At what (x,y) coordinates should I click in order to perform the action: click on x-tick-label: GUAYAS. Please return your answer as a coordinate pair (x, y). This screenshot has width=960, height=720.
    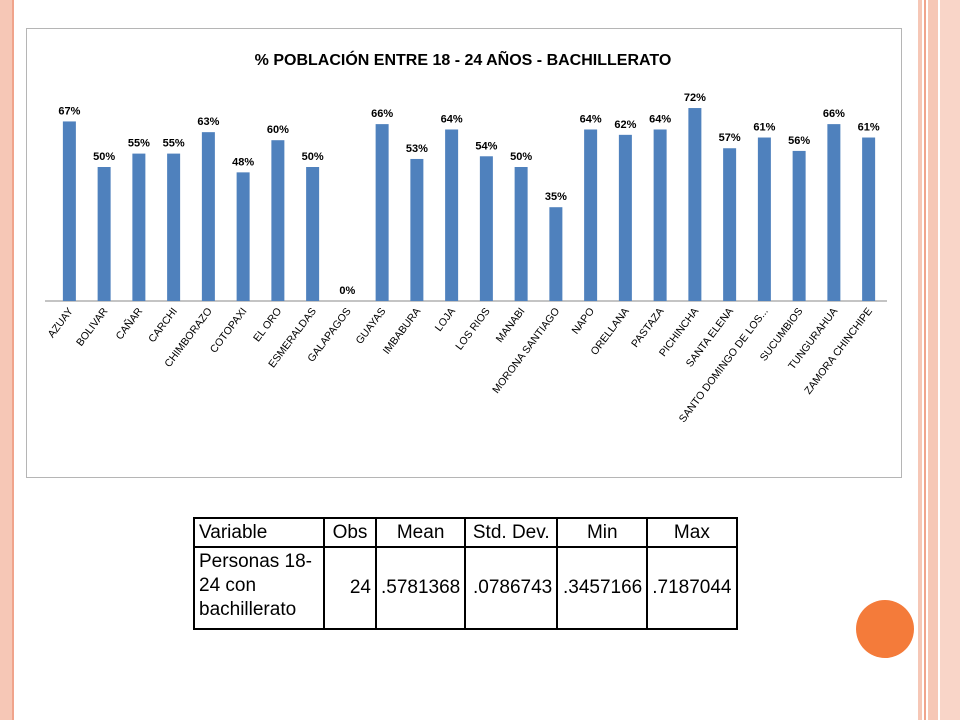
    Looking at the image, I should click on (371, 326).